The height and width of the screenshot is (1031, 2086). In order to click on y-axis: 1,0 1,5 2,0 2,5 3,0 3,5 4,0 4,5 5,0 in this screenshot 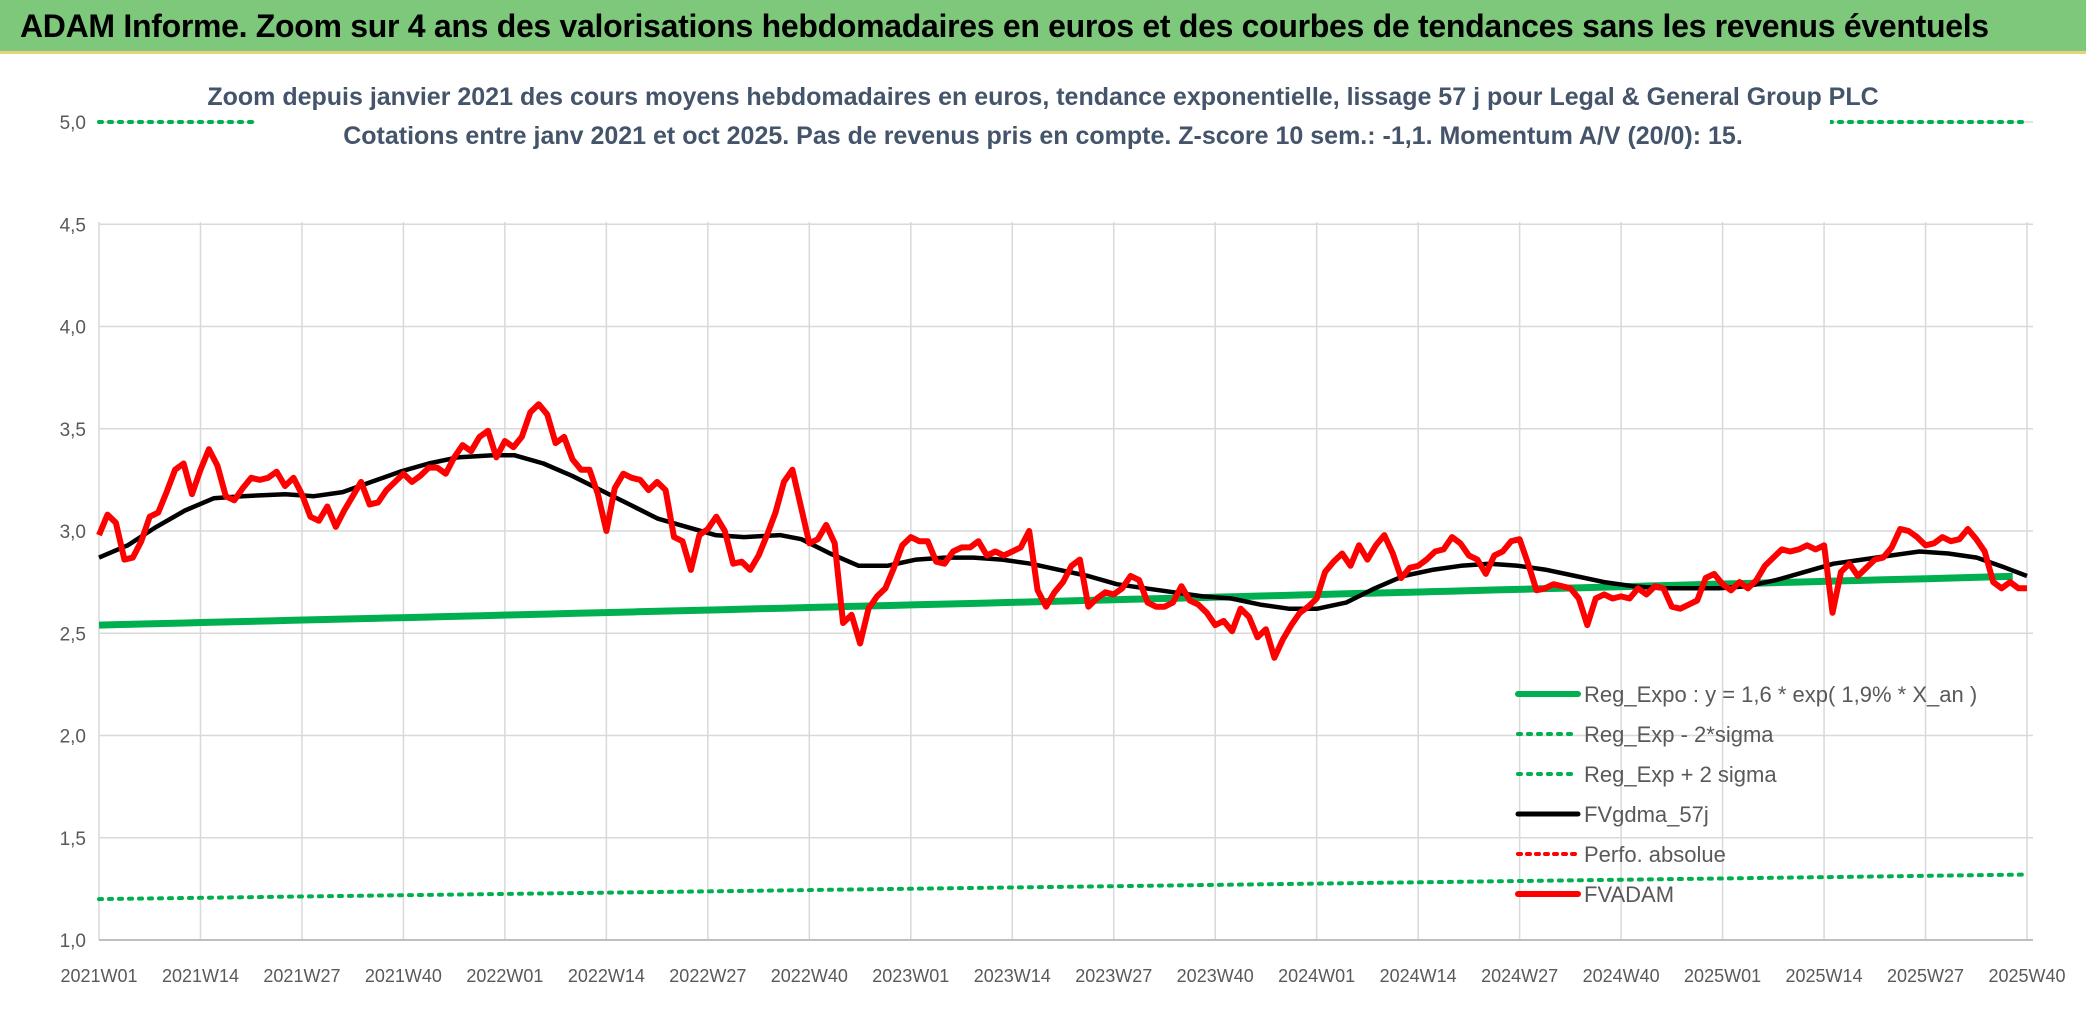, I will do `click(73, 532)`.